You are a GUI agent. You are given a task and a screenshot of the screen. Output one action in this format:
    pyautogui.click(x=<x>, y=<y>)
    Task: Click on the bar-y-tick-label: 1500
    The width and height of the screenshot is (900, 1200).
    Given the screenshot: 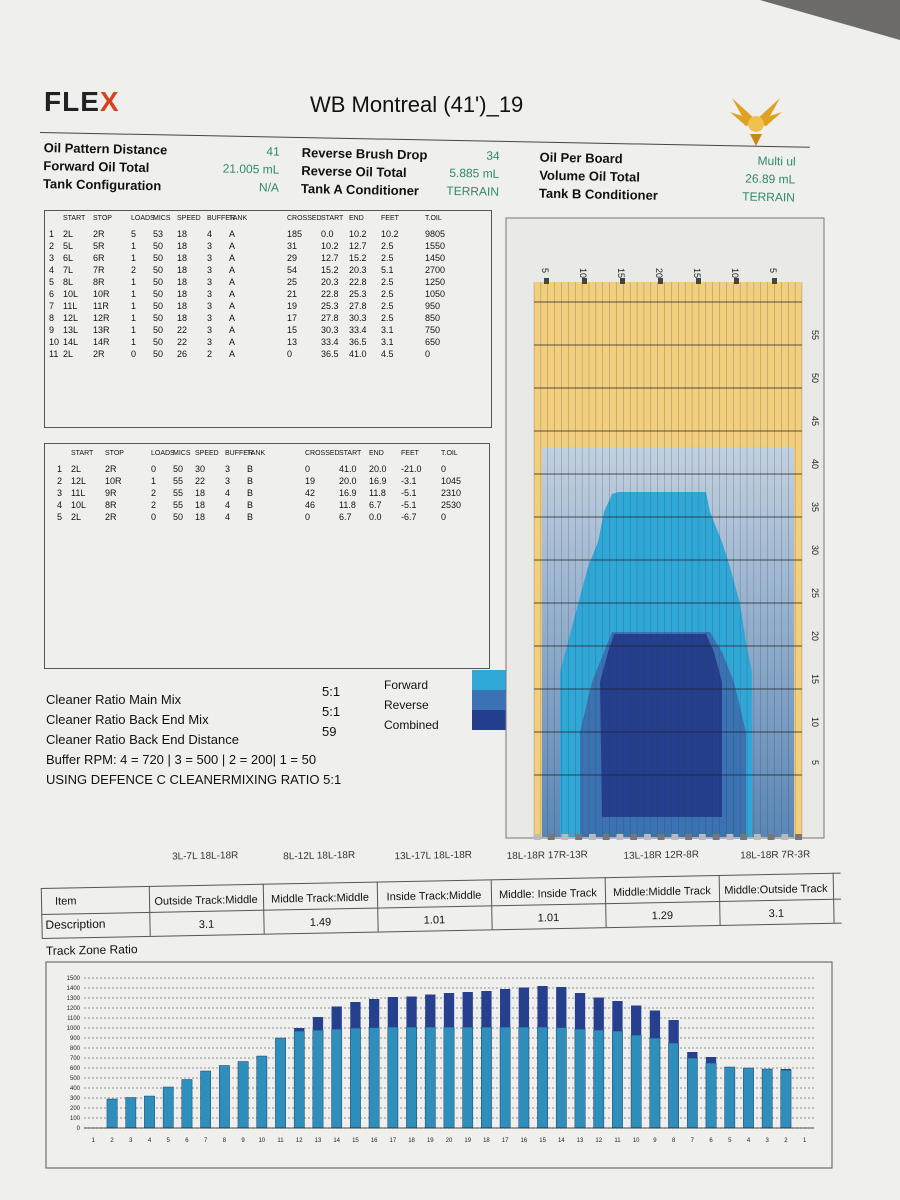 What is the action you would take?
    pyautogui.click(x=74, y=979)
    